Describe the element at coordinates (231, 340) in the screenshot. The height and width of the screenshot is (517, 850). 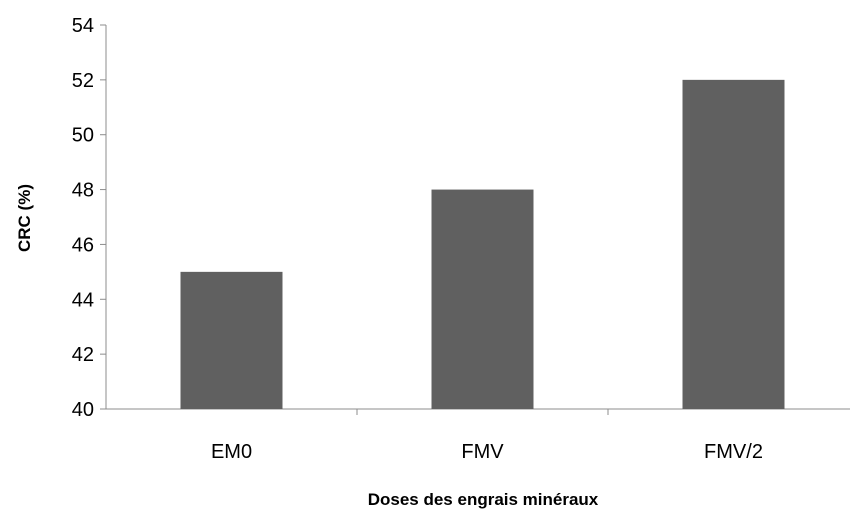
I see `bar-em0` at that location.